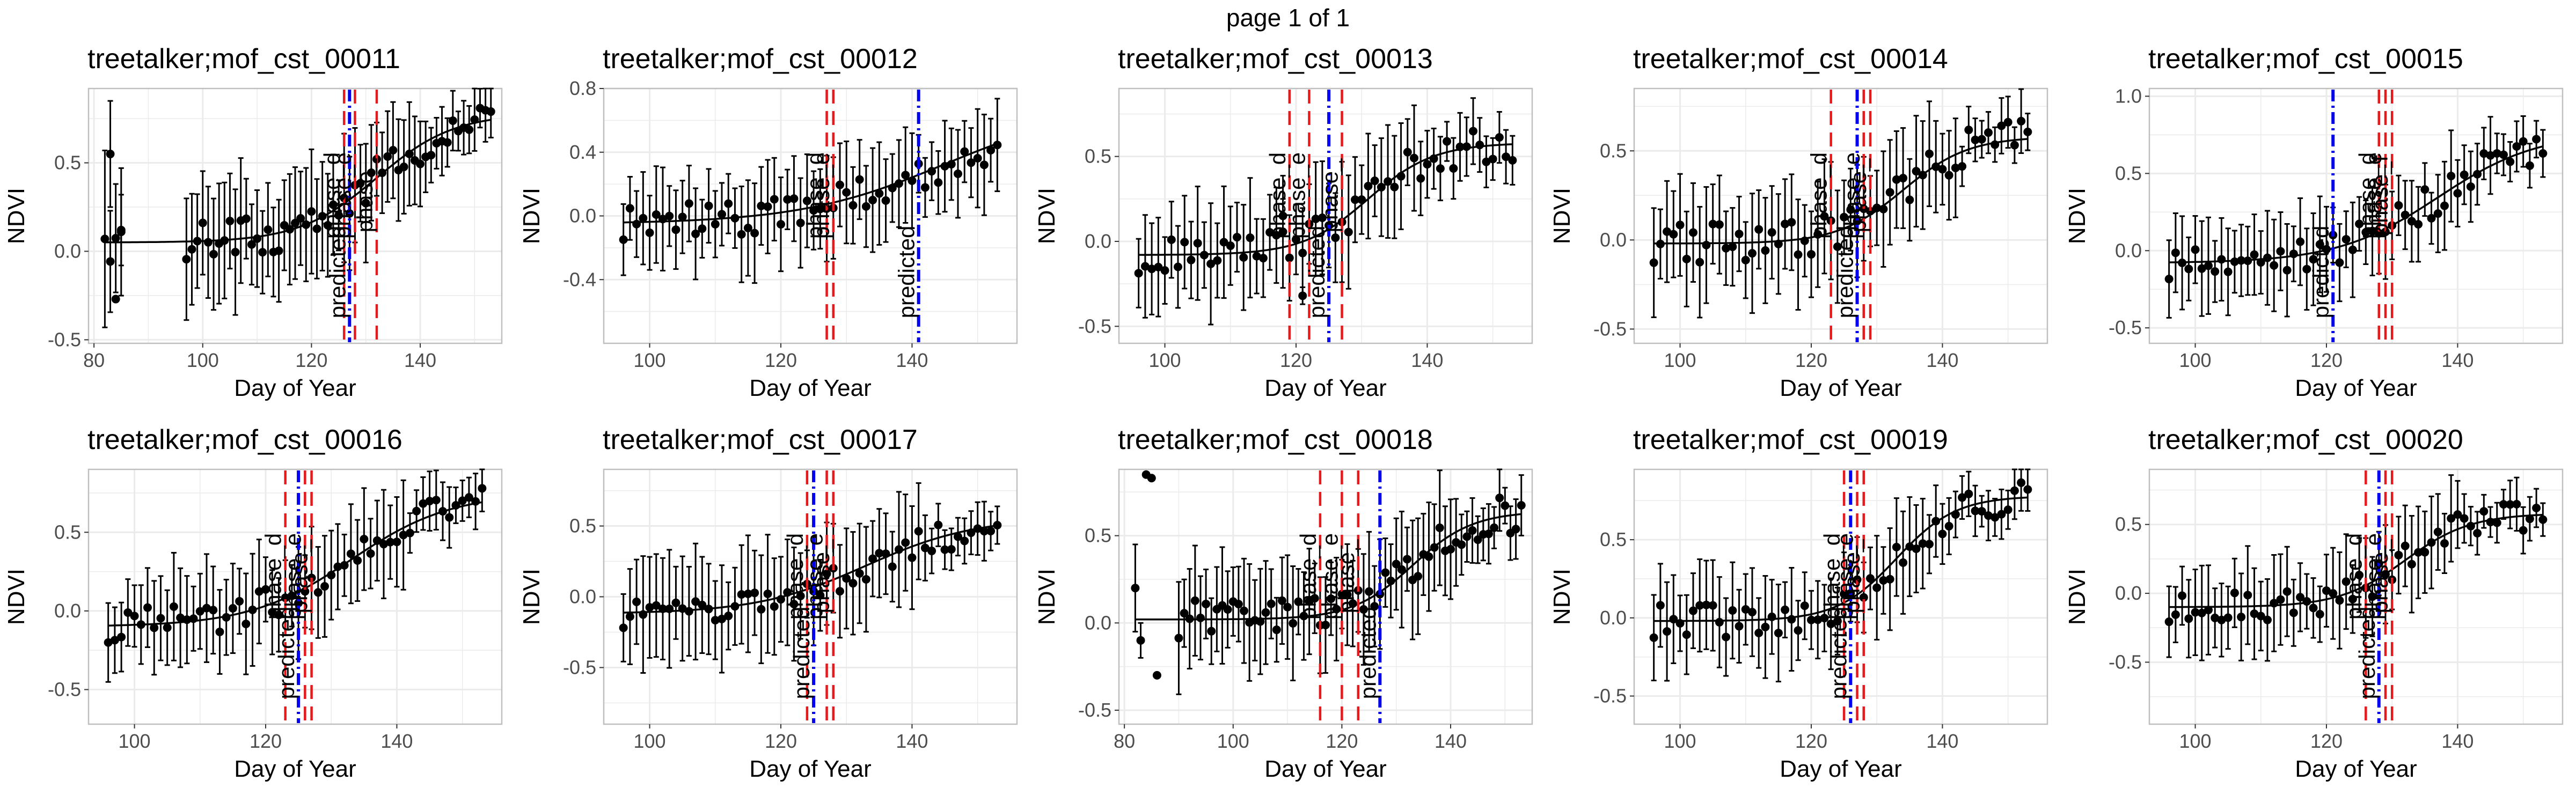 This screenshot has width=2576, height=810. I want to click on fitted-curve, so click(298, 181).